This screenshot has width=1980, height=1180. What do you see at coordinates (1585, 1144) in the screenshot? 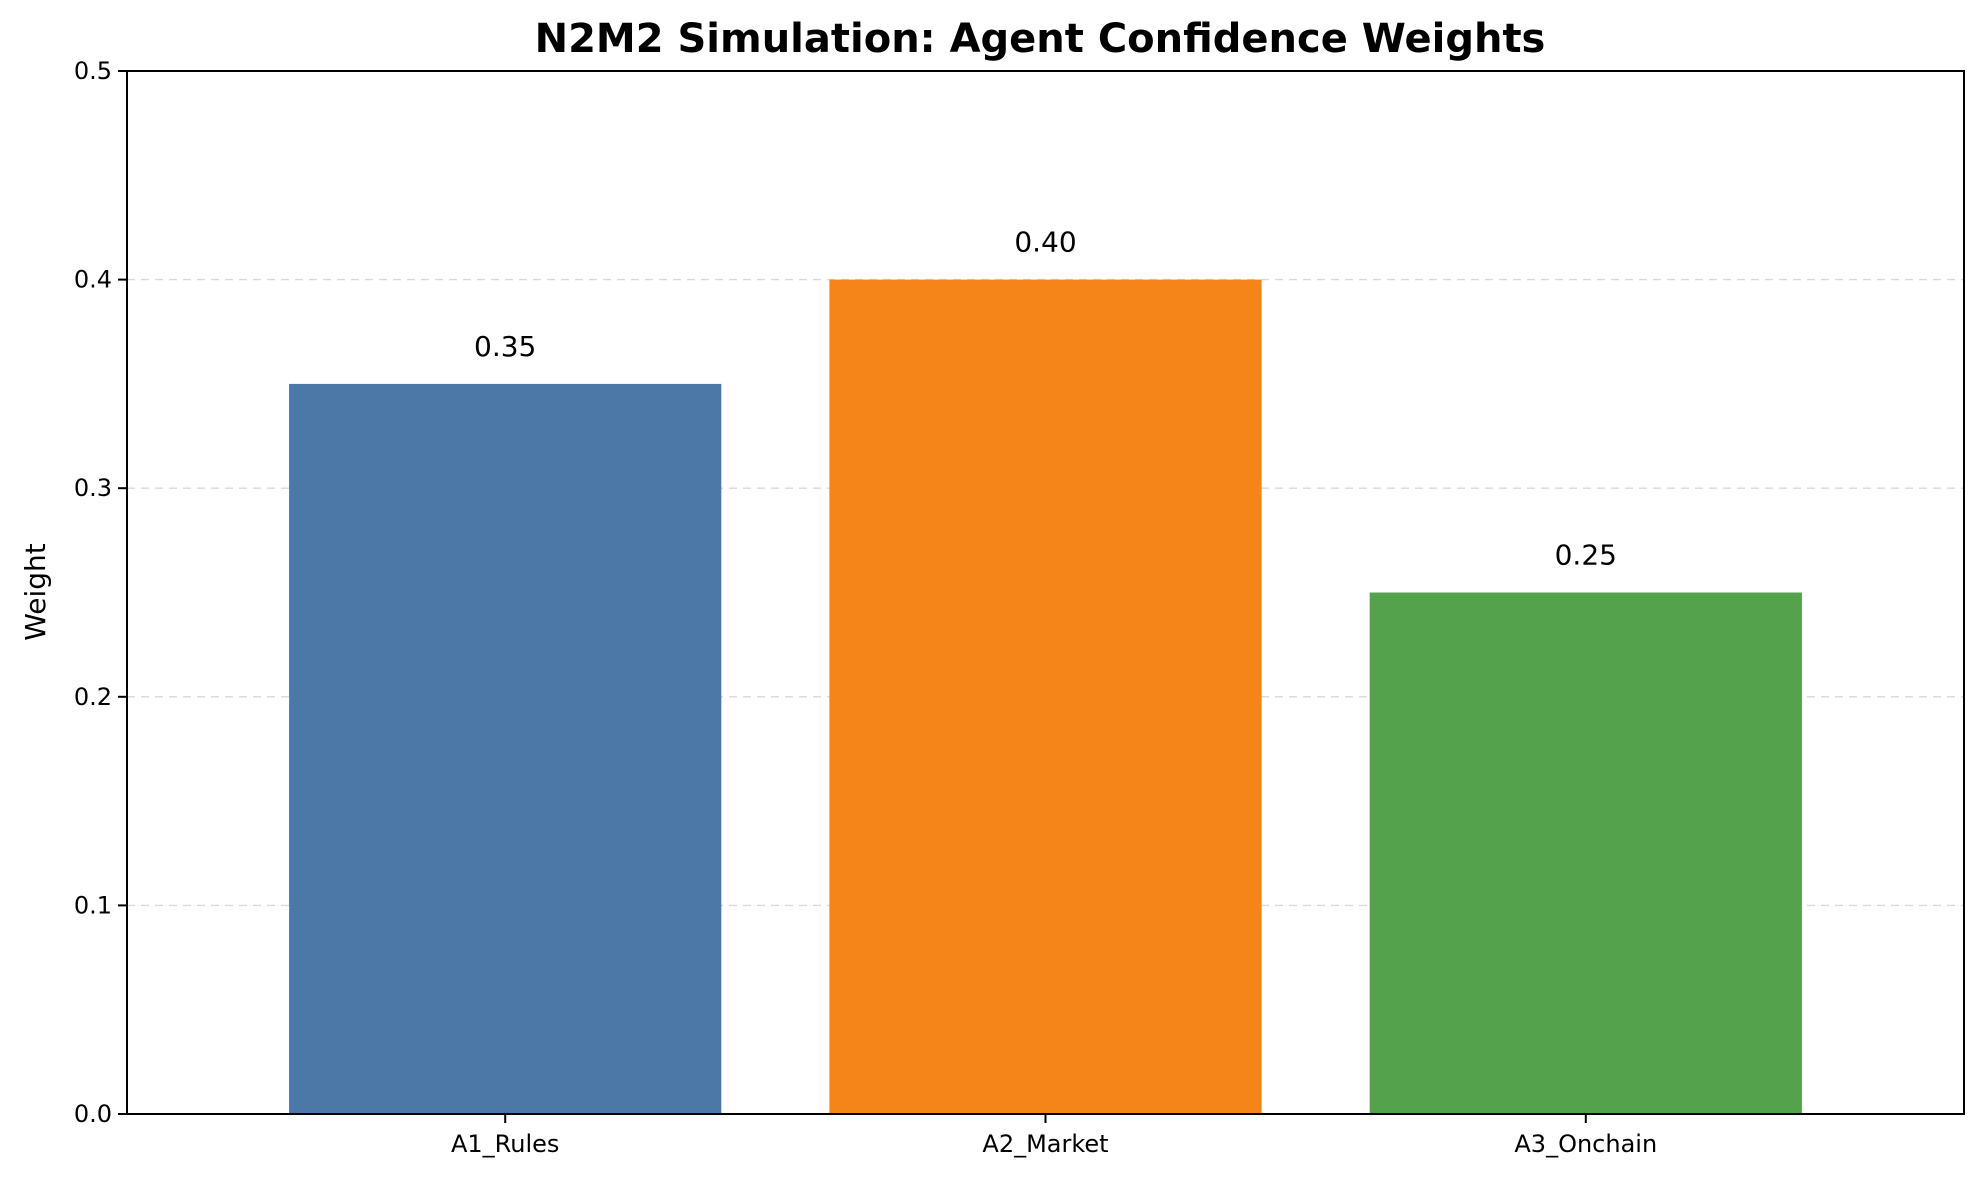
I see `x-tick-label: A3_Onchain` at bounding box center [1585, 1144].